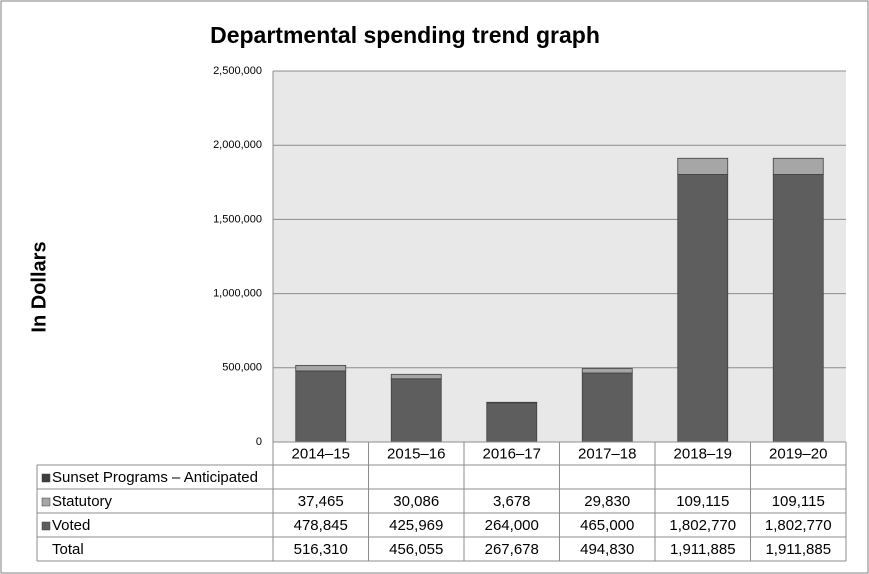  Describe the element at coordinates (416, 525) in the screenshot. I see `table-cell: 425,969` at that location.